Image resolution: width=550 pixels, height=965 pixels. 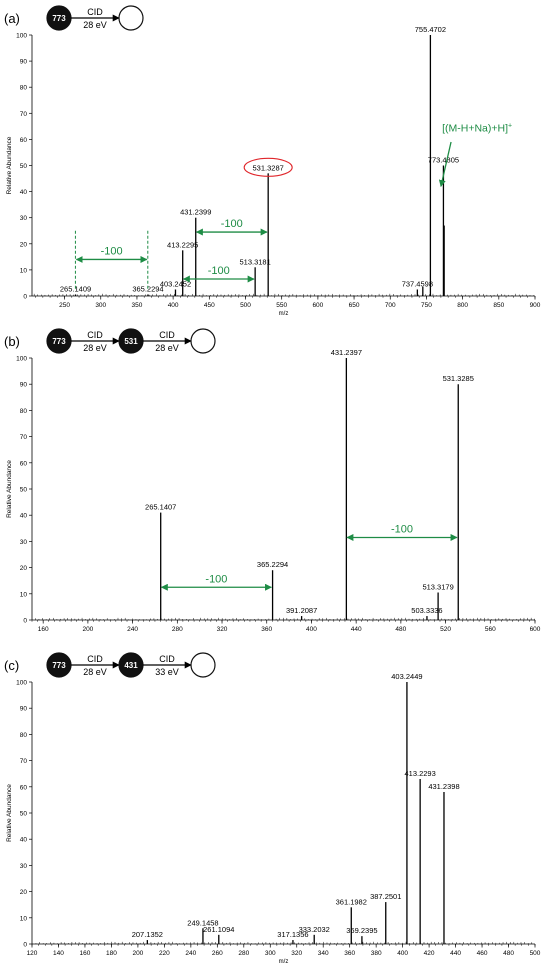 What do you see at coordinates (406, 676) in the screenshot?
I see `peak-label: 403.2449` at bounding box center [406, 676].